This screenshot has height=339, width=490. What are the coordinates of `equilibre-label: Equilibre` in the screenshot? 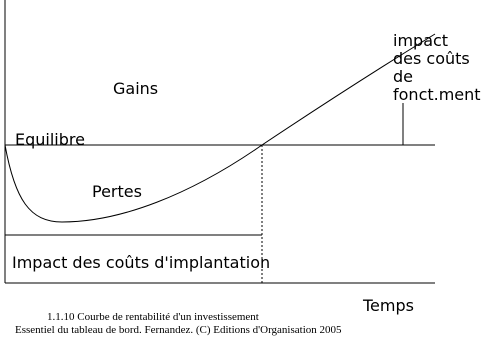 It's located at (50, 139).